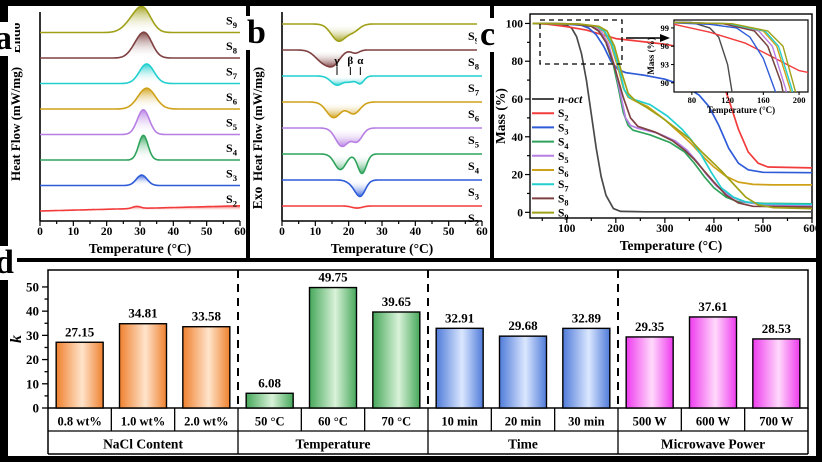 Image resolution: width=822 pixels, height=462 pixels. I want to click on zoom-region-box, so click(581, 42).